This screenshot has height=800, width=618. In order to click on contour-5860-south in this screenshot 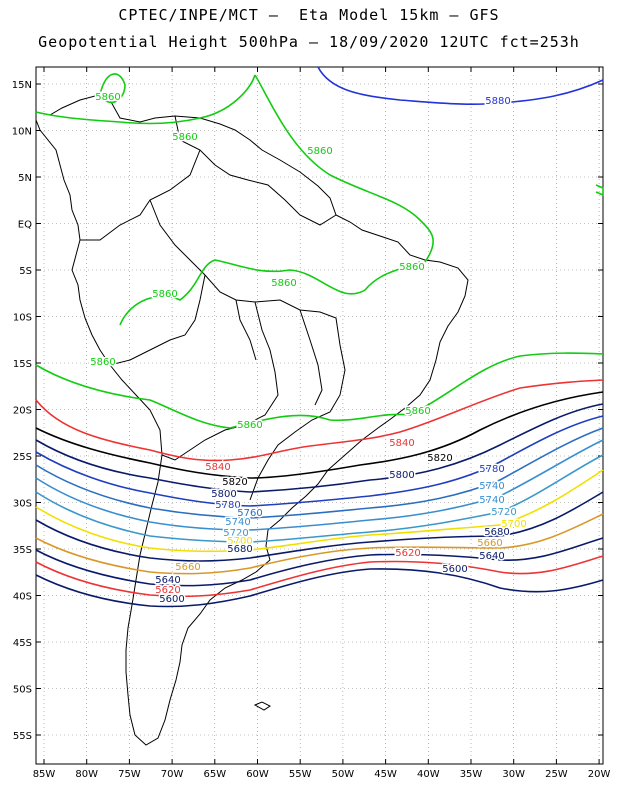, I will do `click(319, 390)`.